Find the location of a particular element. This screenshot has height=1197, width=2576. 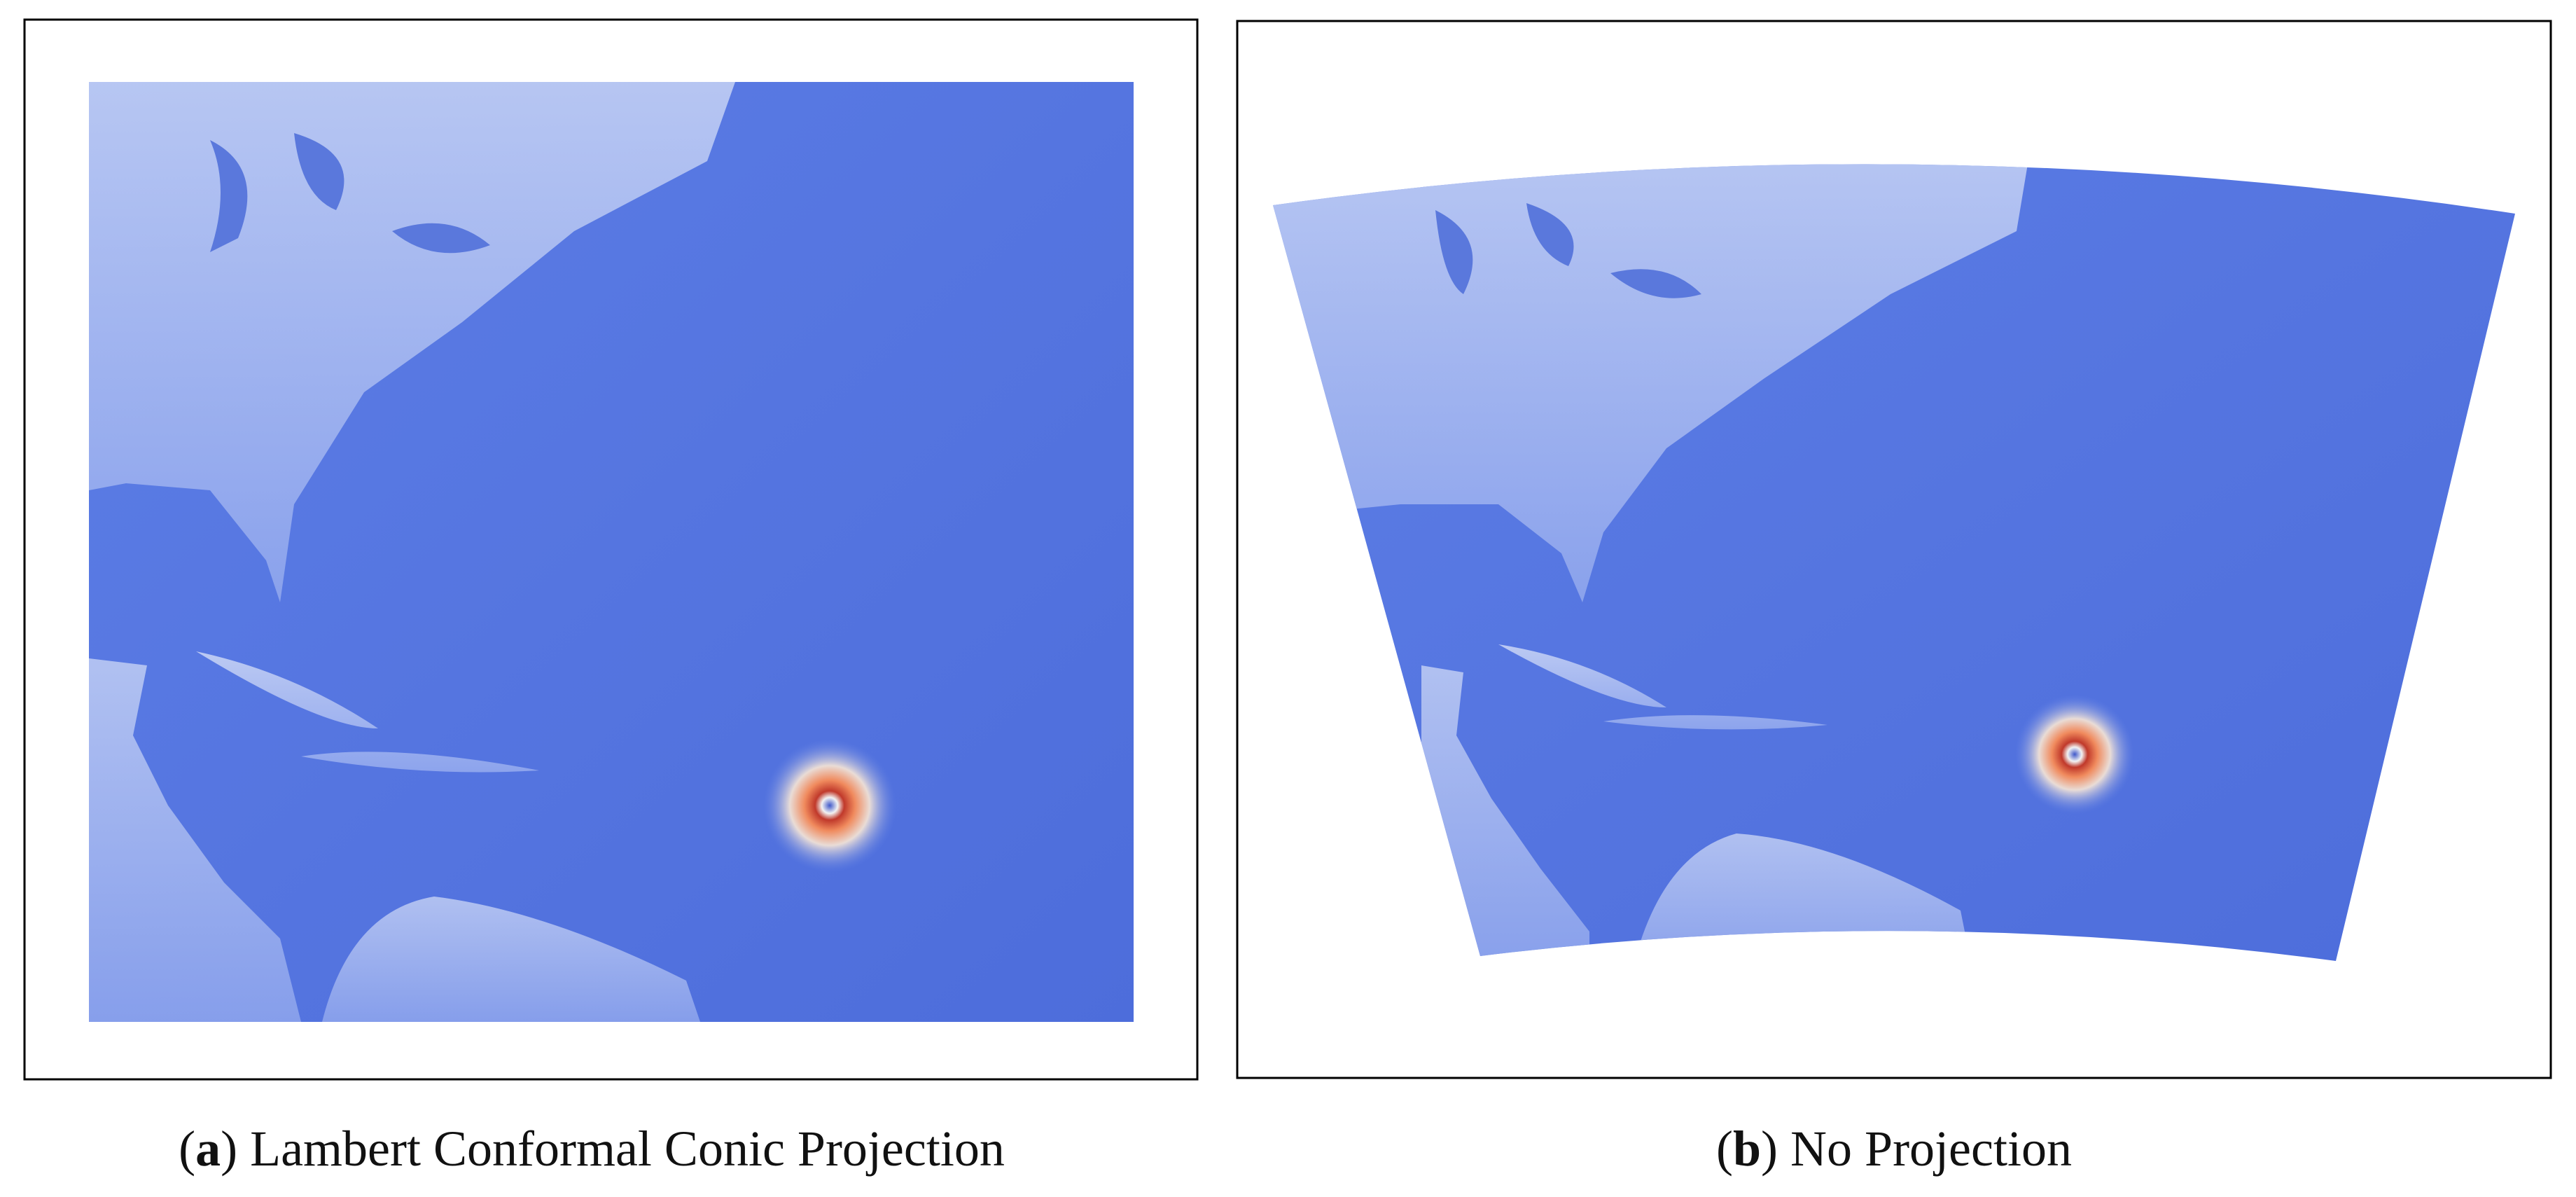

caption: (a) Lambert Conformal Conic Projection is located at coordinates (592, 1149).